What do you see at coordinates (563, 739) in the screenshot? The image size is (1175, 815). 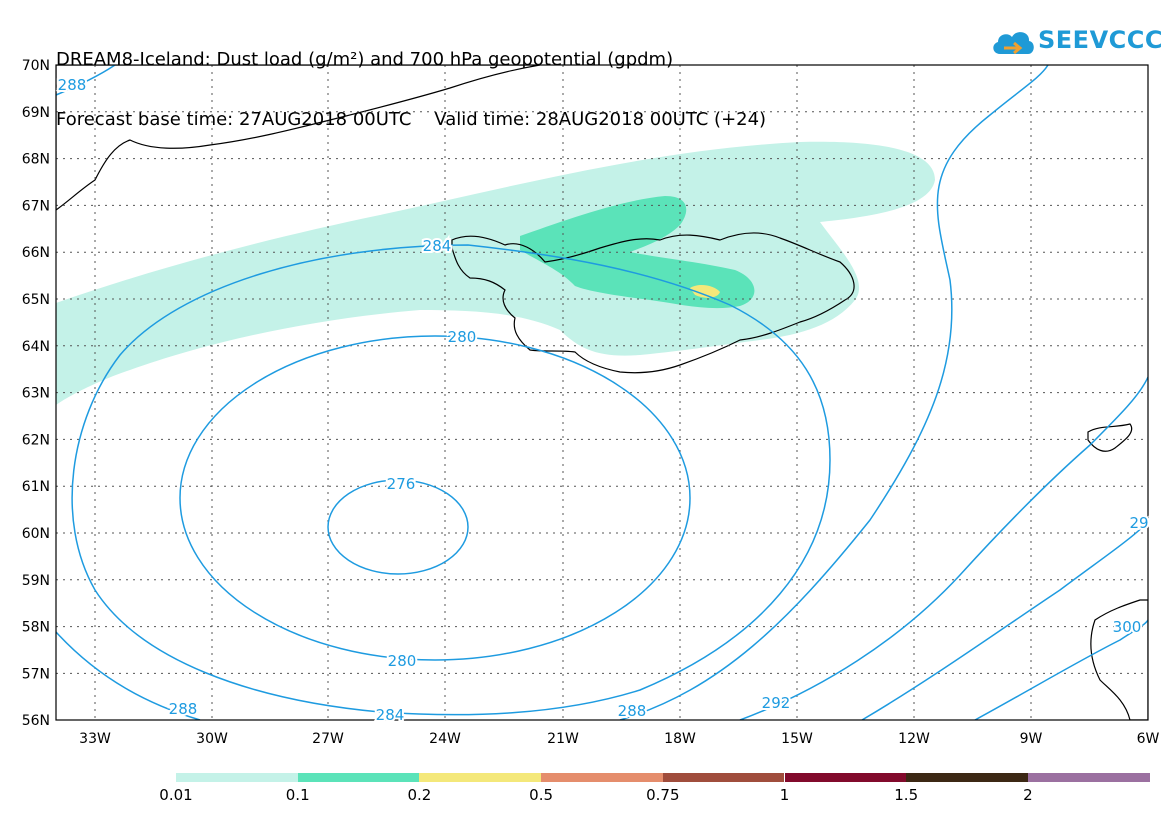 I see `lon-tick-label: 21W` at bounding box center [563, 739].